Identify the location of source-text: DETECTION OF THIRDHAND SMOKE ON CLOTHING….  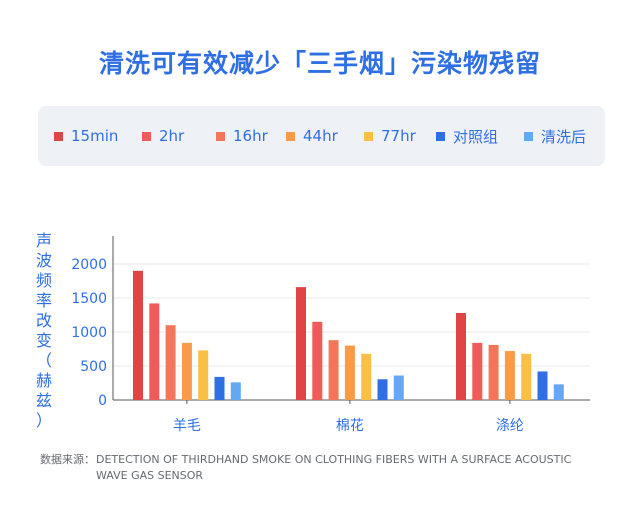
(334, 467).